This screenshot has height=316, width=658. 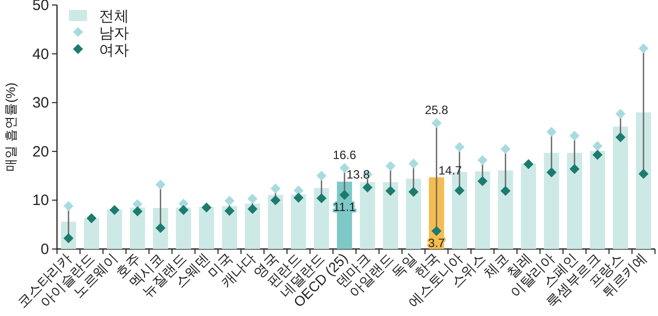 What do you see at coordinates (114, 50) in the screenshot?
I see `legend-label: 여자` at bounding box center [114, 50].